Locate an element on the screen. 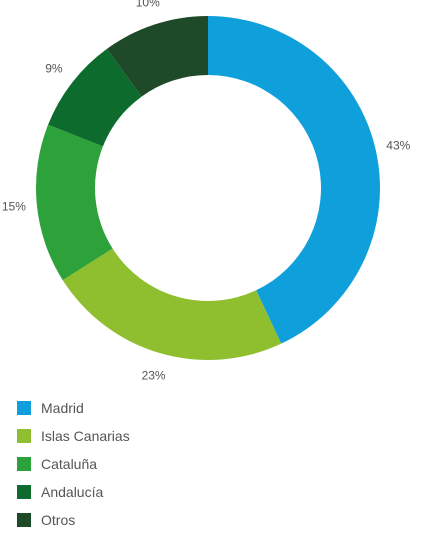  legend-item-andalucia: Andalucía is located at coordinates (73, 492).